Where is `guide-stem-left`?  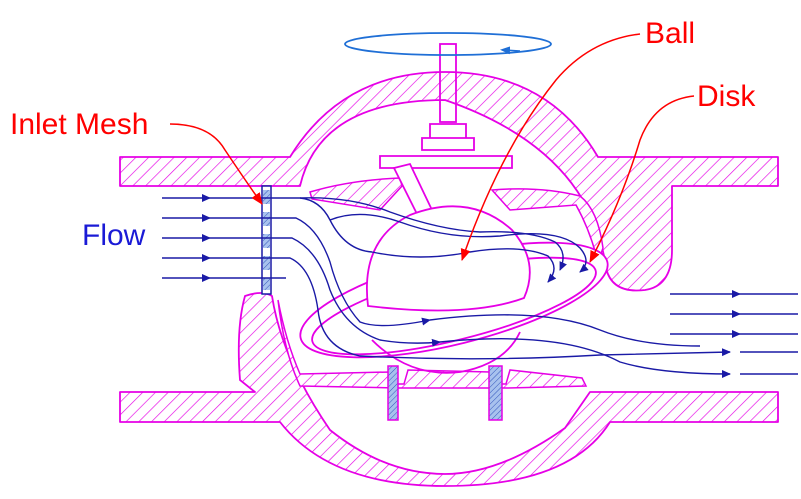 guide-stem-left is located at coordinates (393, 393).